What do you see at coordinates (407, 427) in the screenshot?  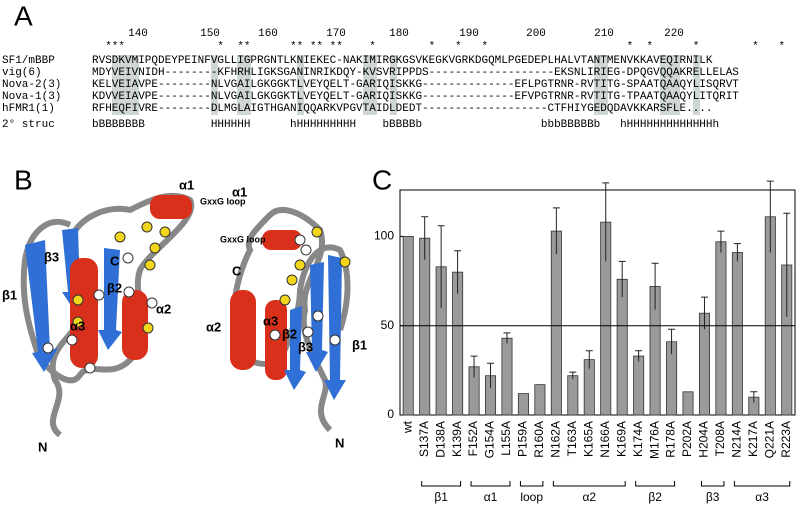 I see `x-tick-label: wt` at bounding box center [407, 427].